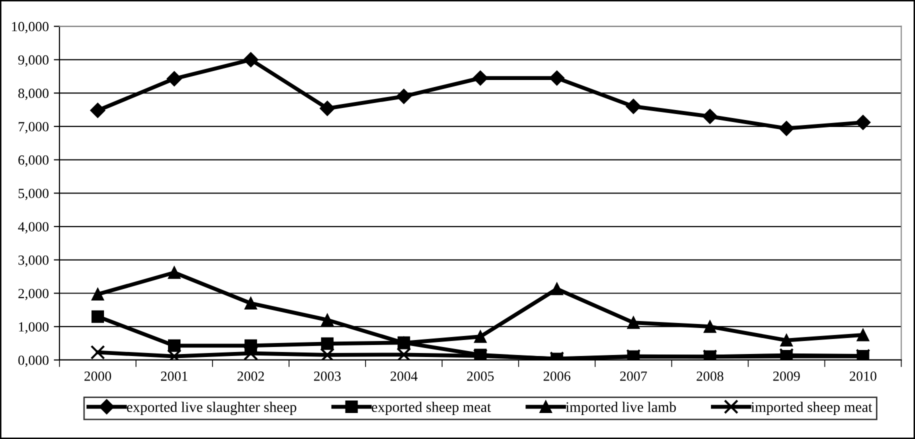  I want to click on legend-label: imported sheep meat, so click(811, 408).